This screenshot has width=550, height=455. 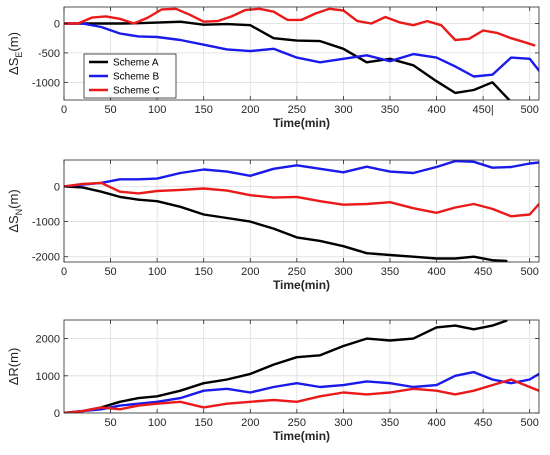 I want to click on y-axis-label: ΔSN(m), so click(x=15, y=210).